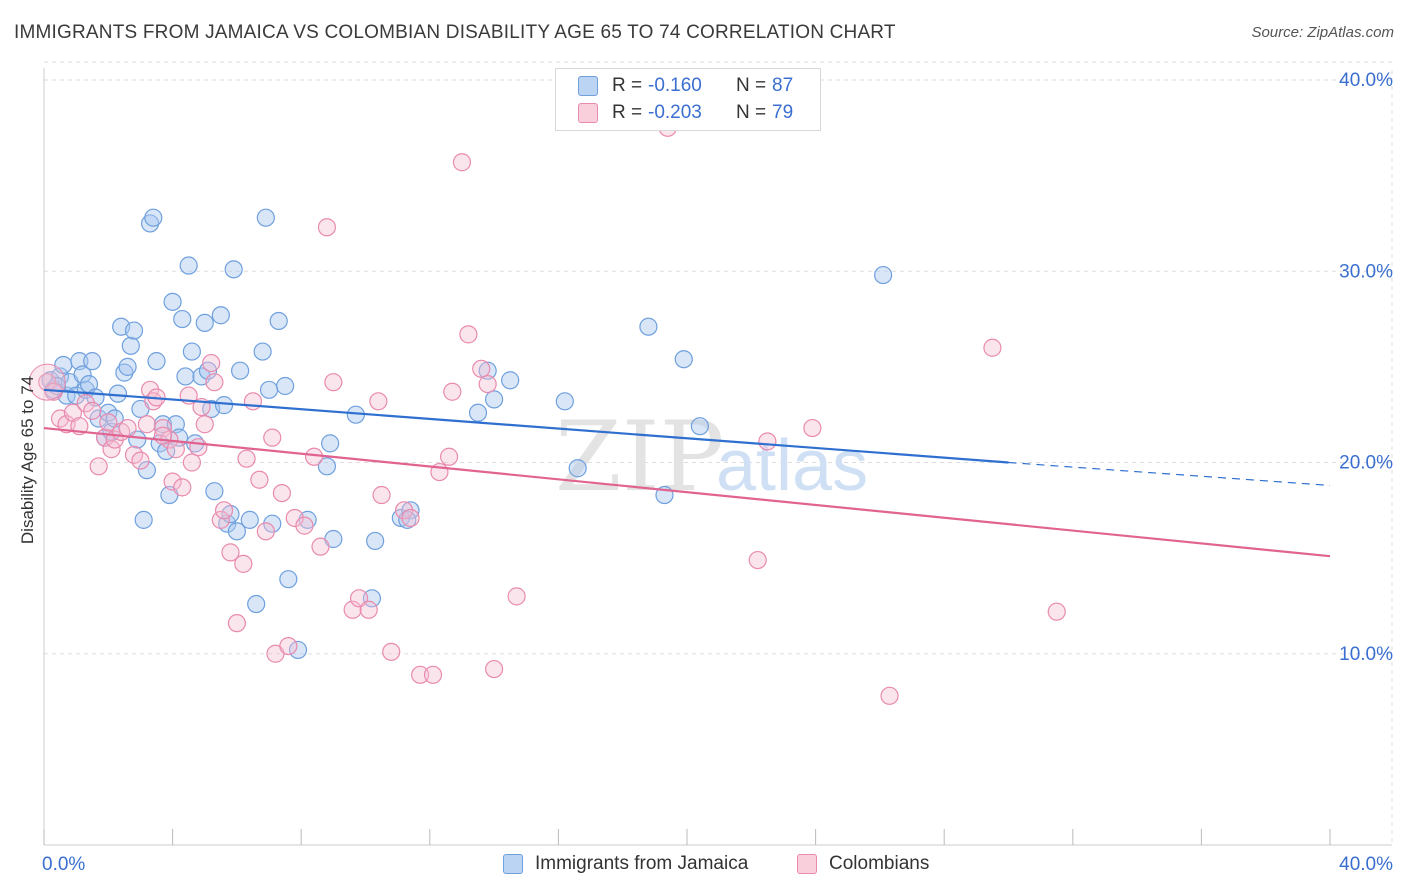  Describe the element at coordinates (687, 492) in the screenshot. I see `trend-line-colombians` at that location.